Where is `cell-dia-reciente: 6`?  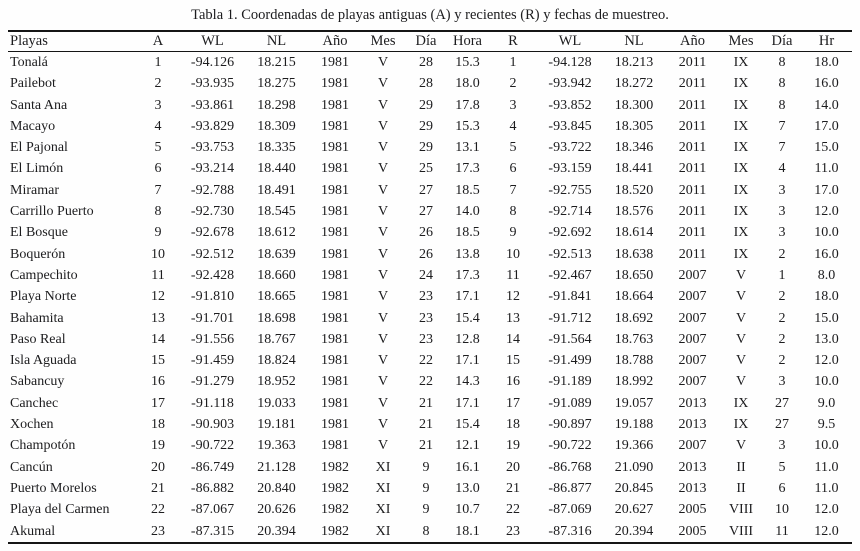
cell-dia-reciente: 6 is located at coordinates (782, 488).